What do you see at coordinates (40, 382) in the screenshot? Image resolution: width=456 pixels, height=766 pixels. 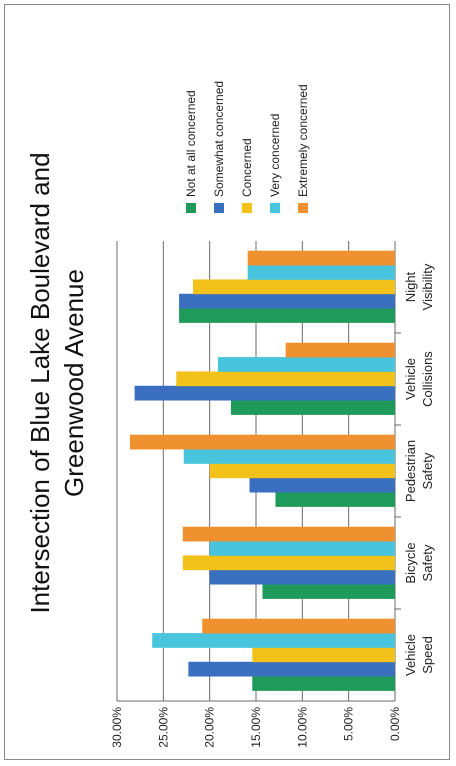 I see `chart-title-line-1: Intersection of Blue Lake Boulevard and` at bounding box center [40, 382].